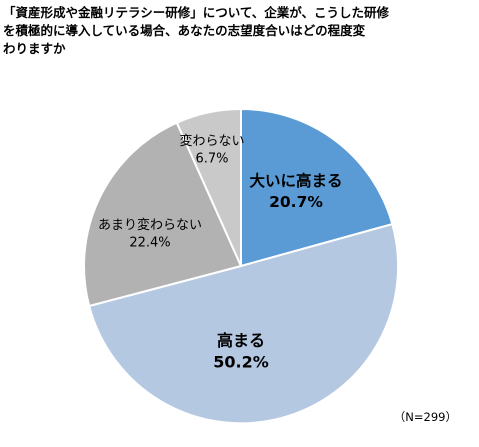 This screenshot has height=447, width=479. What do you see at coordinates (241, 340) in the screenshot?
I see `slice-label-1: 高まる` at bounding box center [241, 340].